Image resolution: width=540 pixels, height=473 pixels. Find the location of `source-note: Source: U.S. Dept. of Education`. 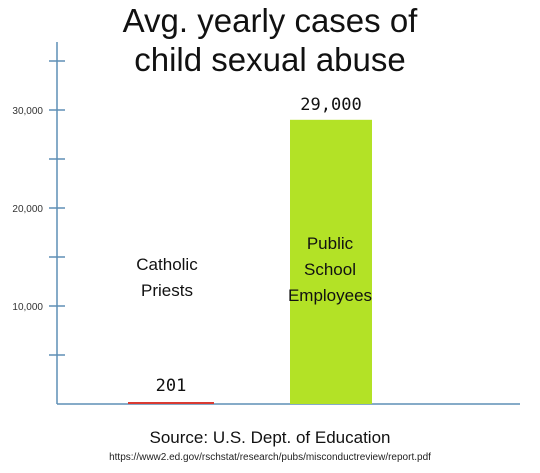

source-note: Source: U.S. Dept. of Education is located at coordinates (270, 437).